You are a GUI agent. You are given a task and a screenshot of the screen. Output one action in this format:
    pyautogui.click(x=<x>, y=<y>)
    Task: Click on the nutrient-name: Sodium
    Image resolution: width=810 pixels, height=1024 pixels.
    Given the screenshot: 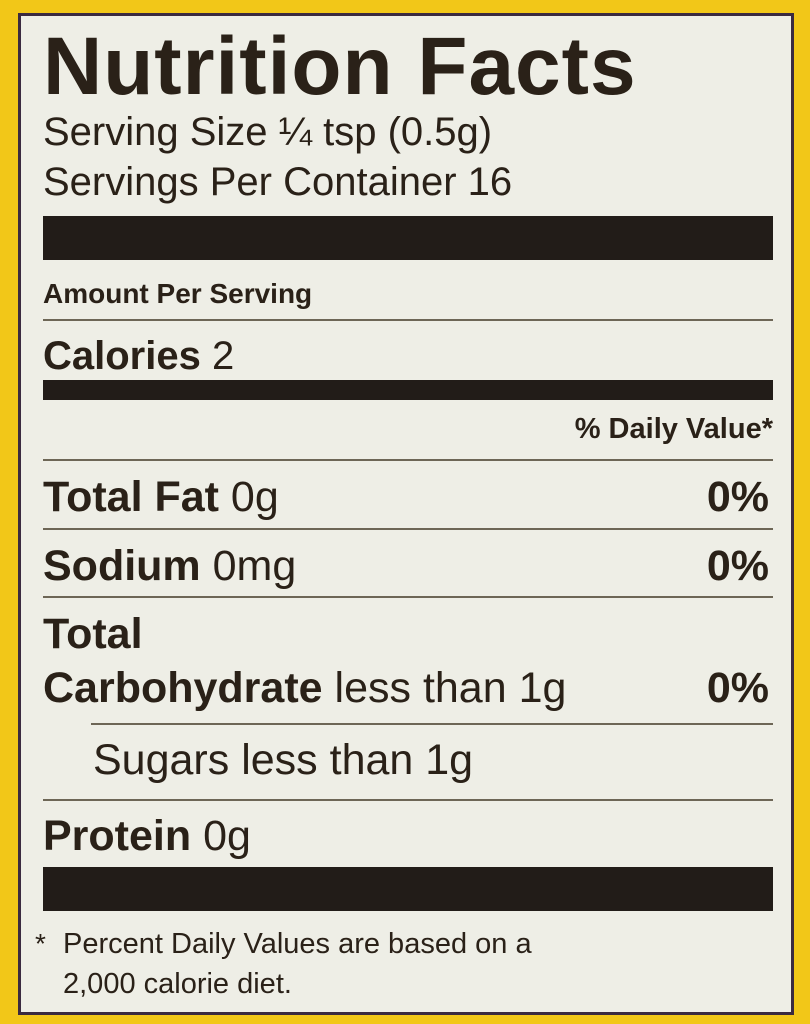 What is the action you would take?
    pyautogui.click(x=122, y=566)
    